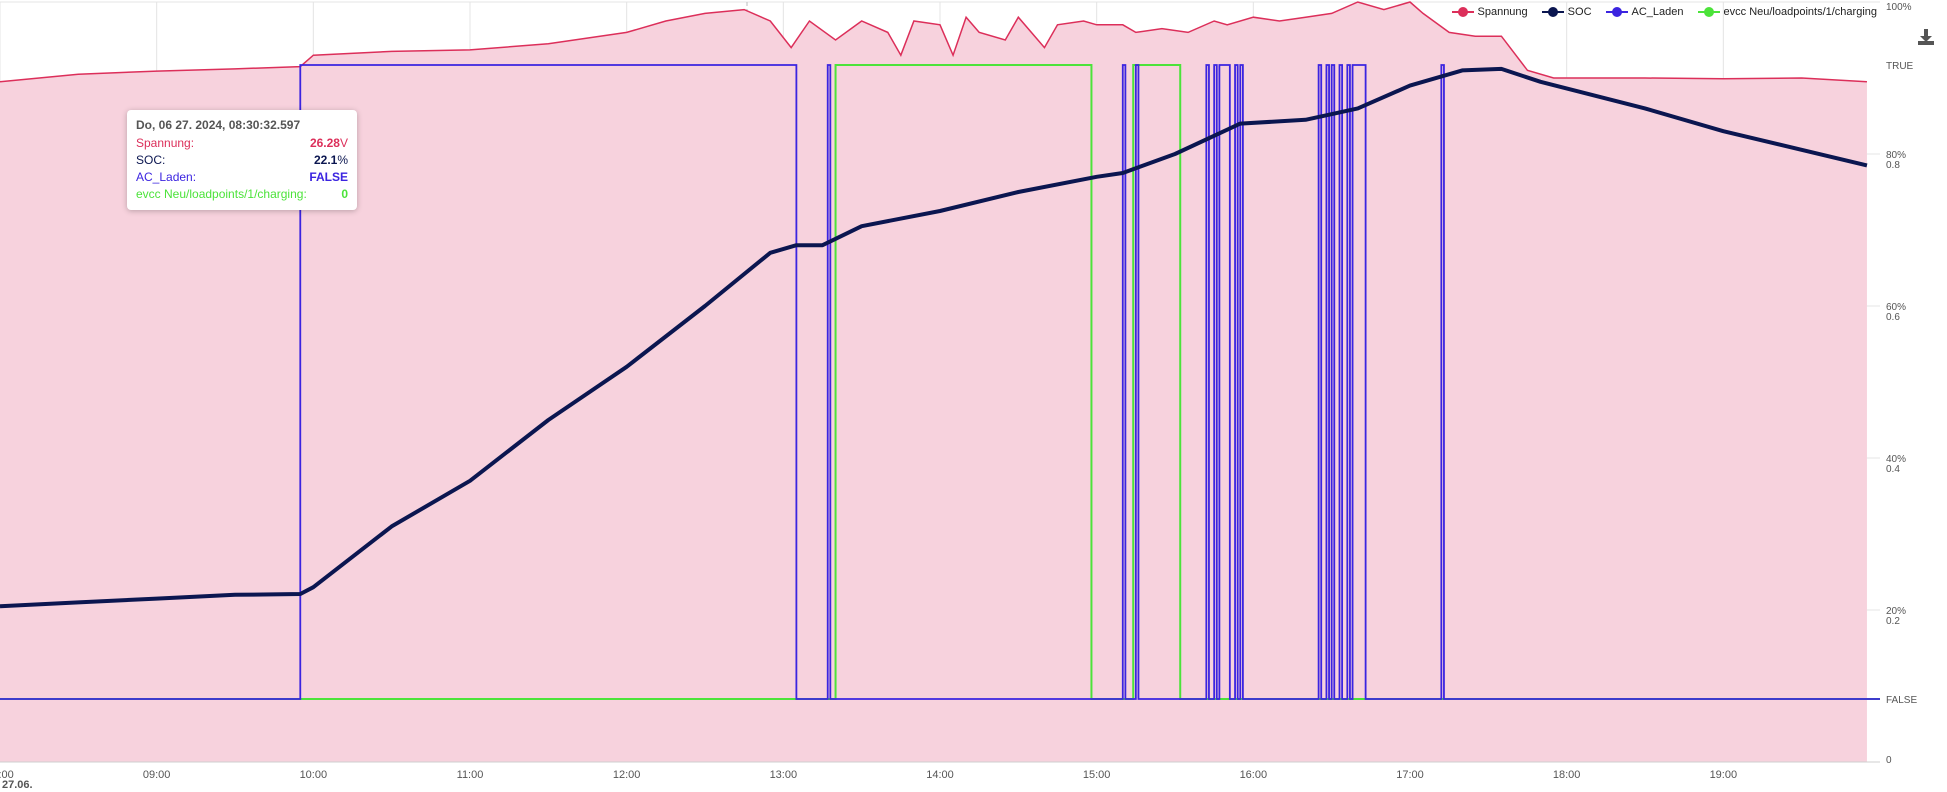 This screenshot has height=792, width=1947. What do you see at coordinates (1896, 459) in the screenshot?
I see `y-tick-label-soc: 40%` at bounding box center [1896, 459].